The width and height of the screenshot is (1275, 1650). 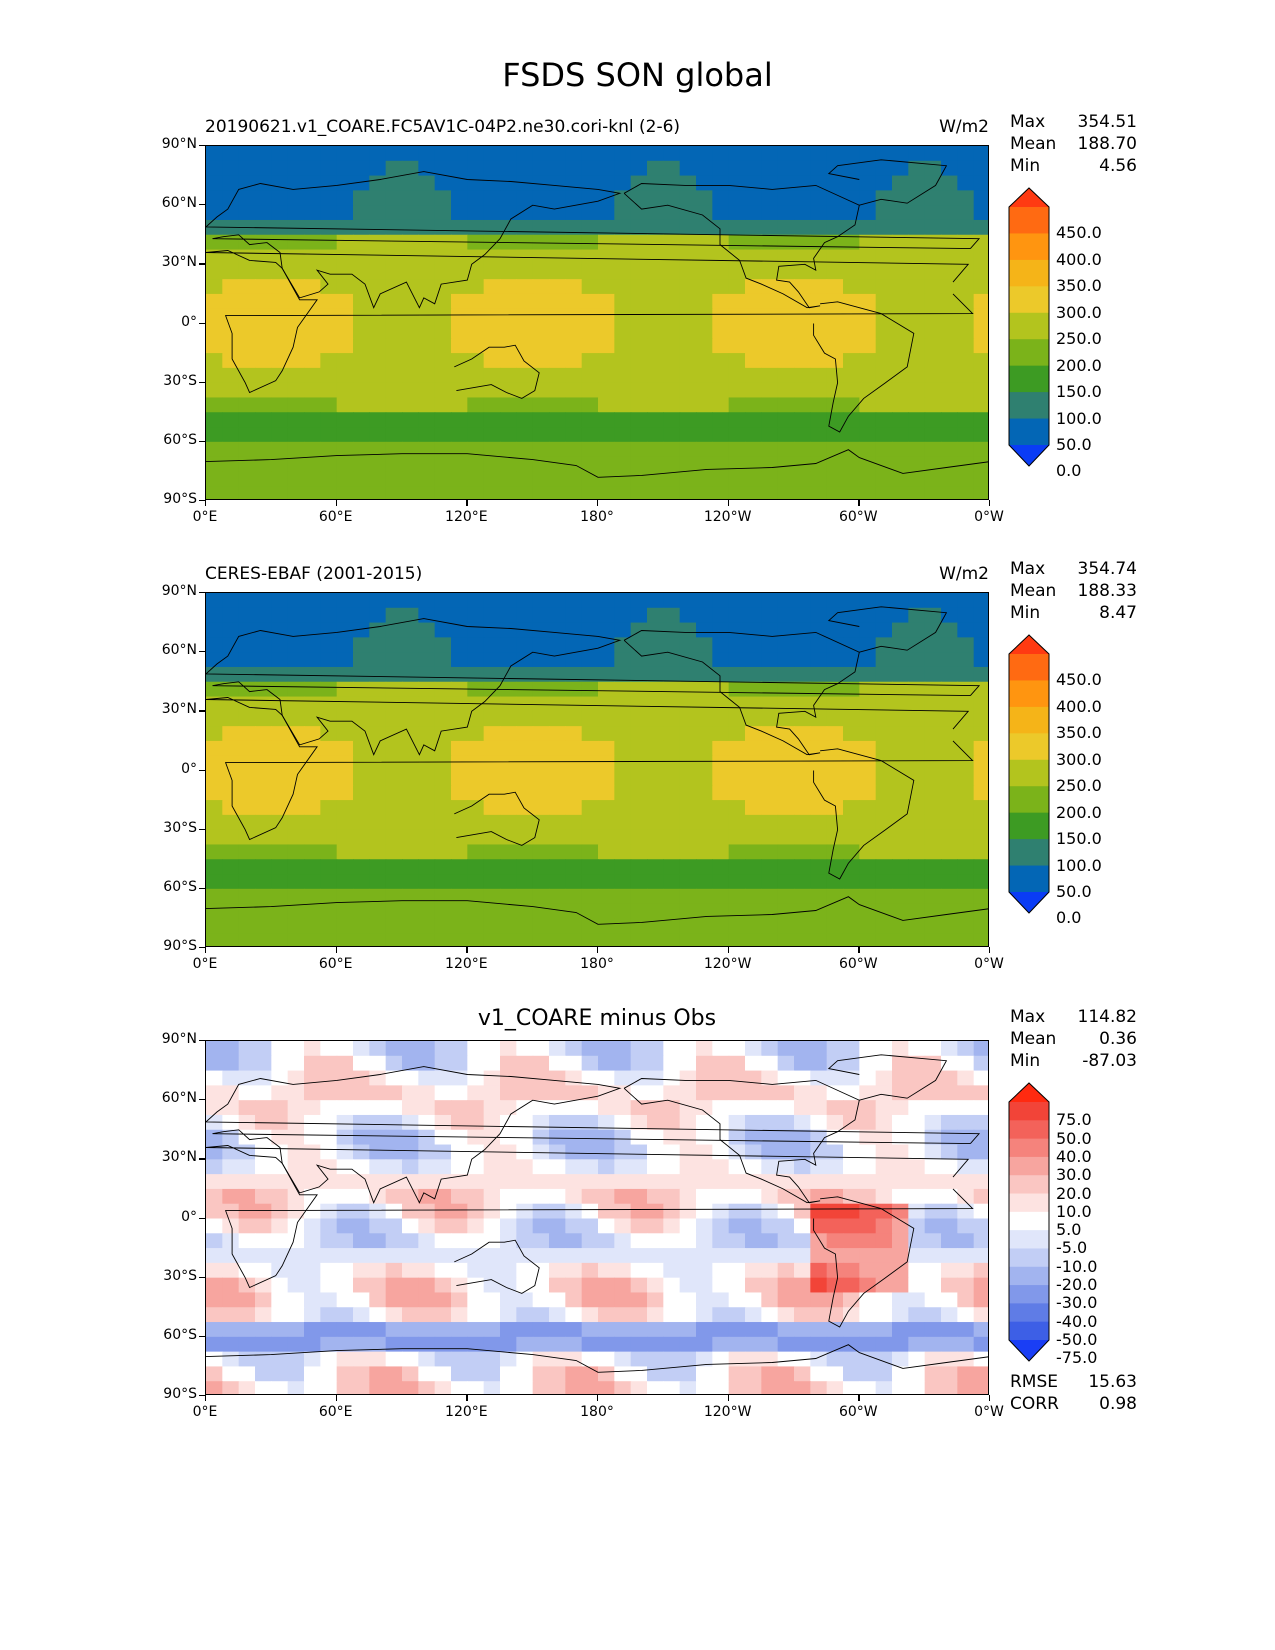 What do you see at coordinates (859, 950) in the screenshot?
I see `lon-tick-mark` at bounding box center [859, 950].